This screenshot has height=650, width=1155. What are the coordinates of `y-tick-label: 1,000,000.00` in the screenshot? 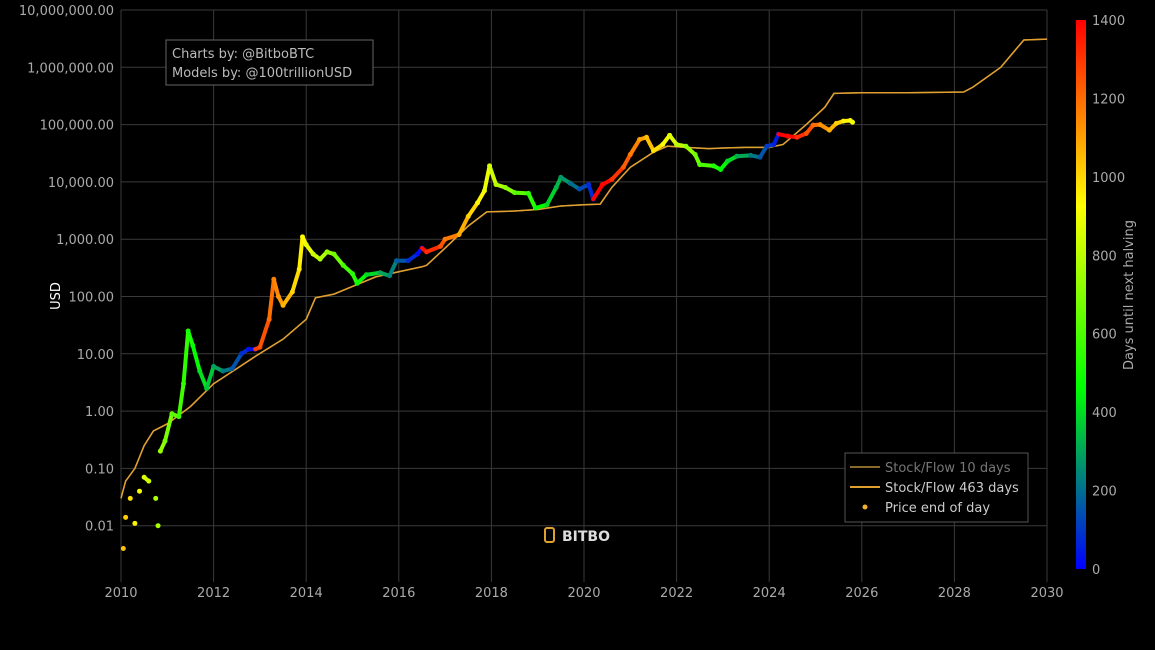 It's located at (70, 68).